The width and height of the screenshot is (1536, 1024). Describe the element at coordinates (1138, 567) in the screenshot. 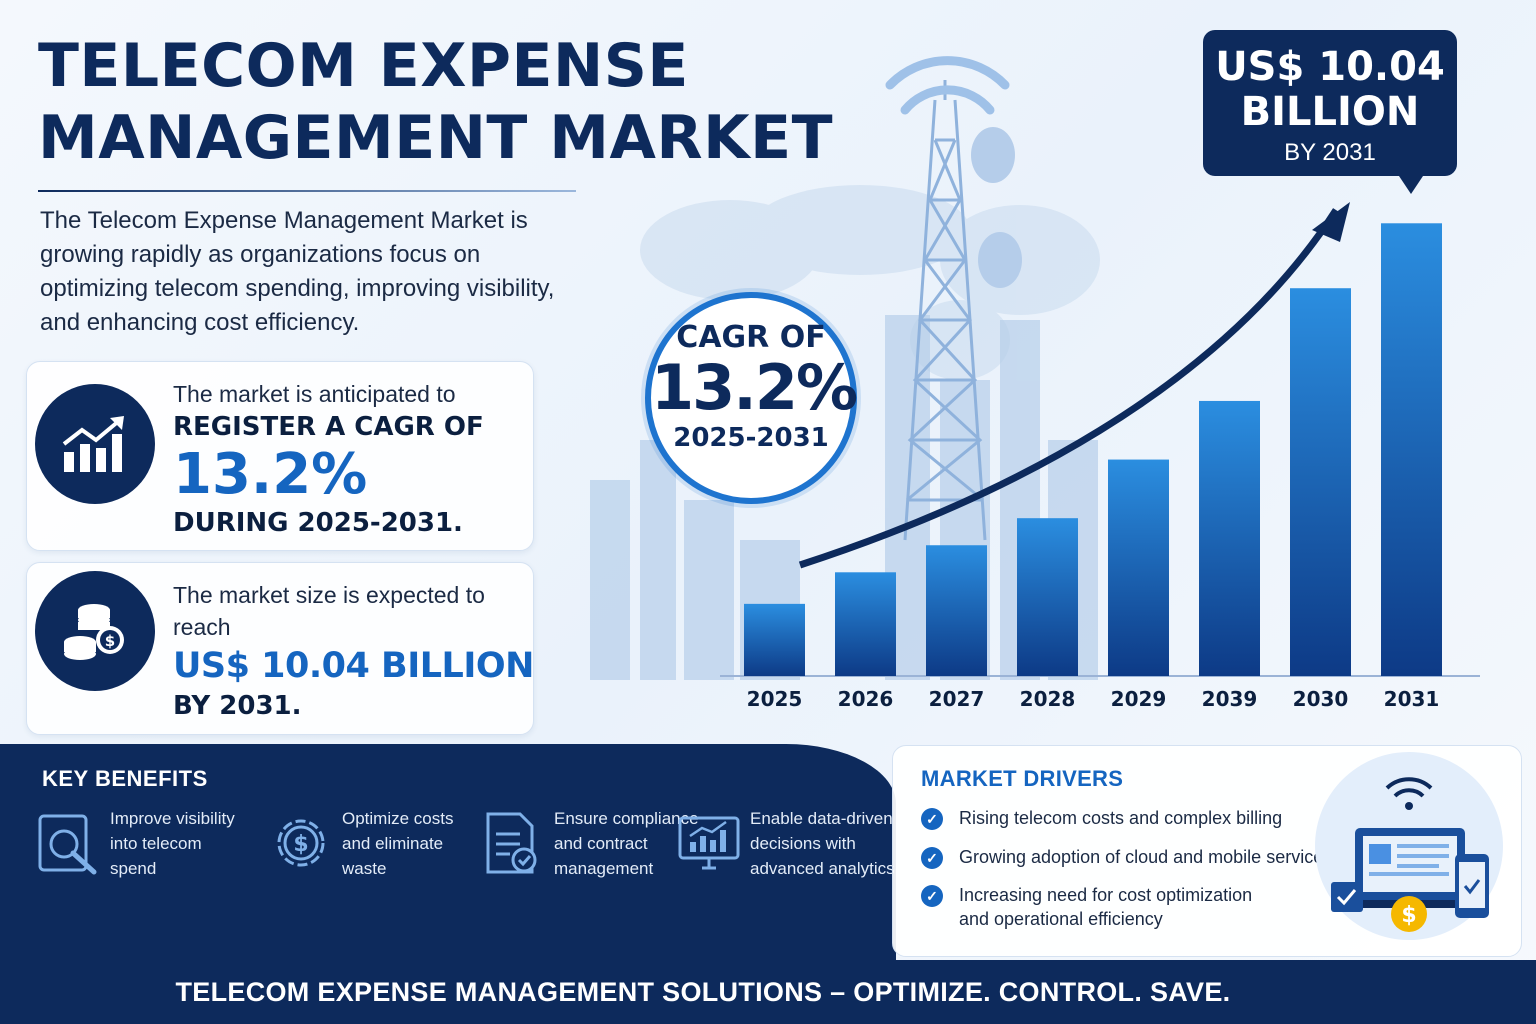

I see `bar-2029` at that location.